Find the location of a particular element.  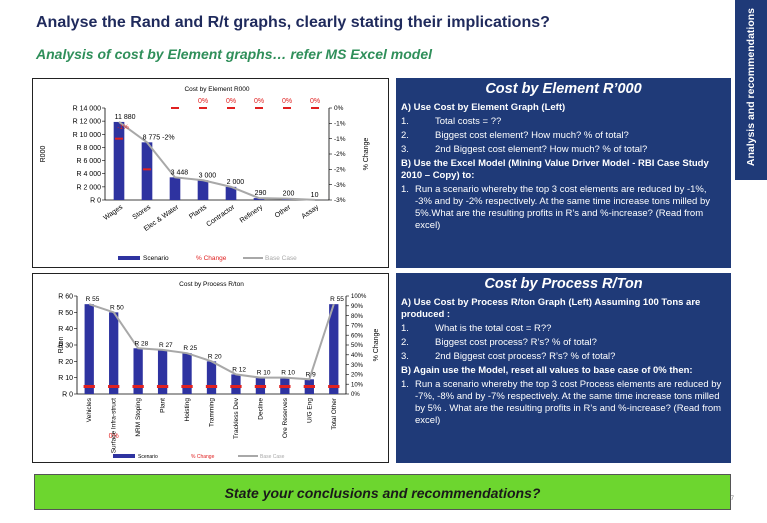

element-heading-a: A) Use Cost by Element Graph (Left) is located at coordinates (483, 107).